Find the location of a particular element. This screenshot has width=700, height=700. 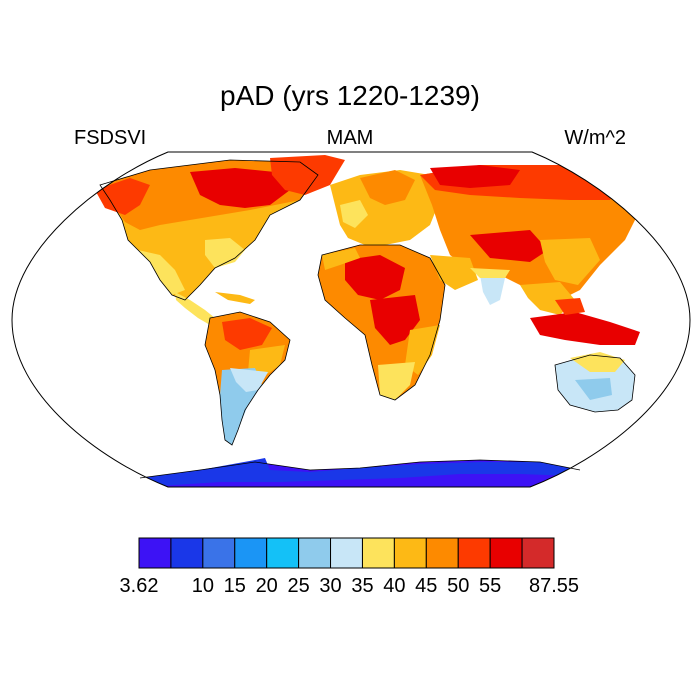

antarctica-edge is located at coordinates (360, 472).